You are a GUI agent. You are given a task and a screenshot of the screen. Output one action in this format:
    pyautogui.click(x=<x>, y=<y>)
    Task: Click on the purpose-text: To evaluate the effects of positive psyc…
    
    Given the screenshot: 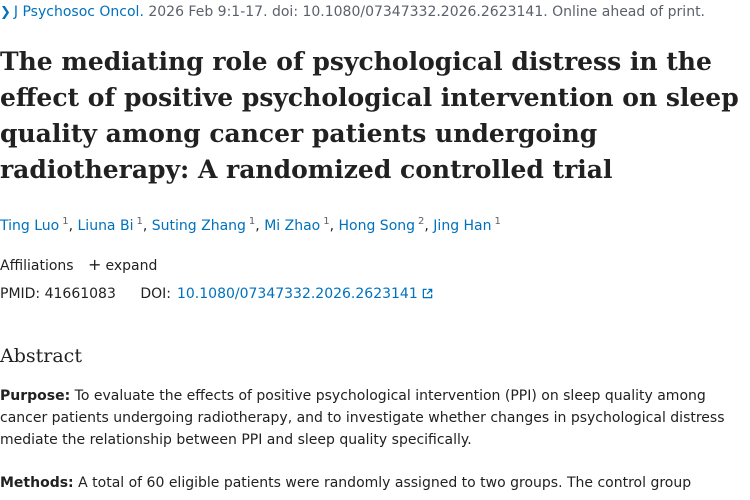 What is the action you would take?
    pyautogui.click(x=362, y=418)
    